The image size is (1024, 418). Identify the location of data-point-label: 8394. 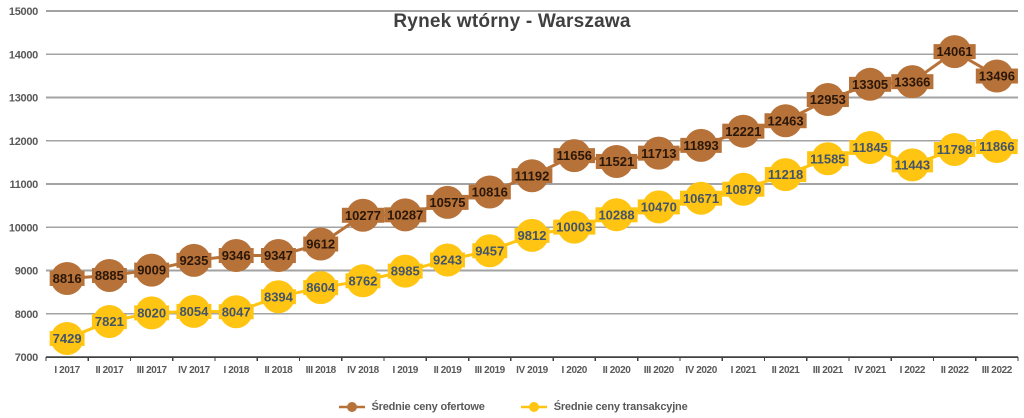
(279, 296).